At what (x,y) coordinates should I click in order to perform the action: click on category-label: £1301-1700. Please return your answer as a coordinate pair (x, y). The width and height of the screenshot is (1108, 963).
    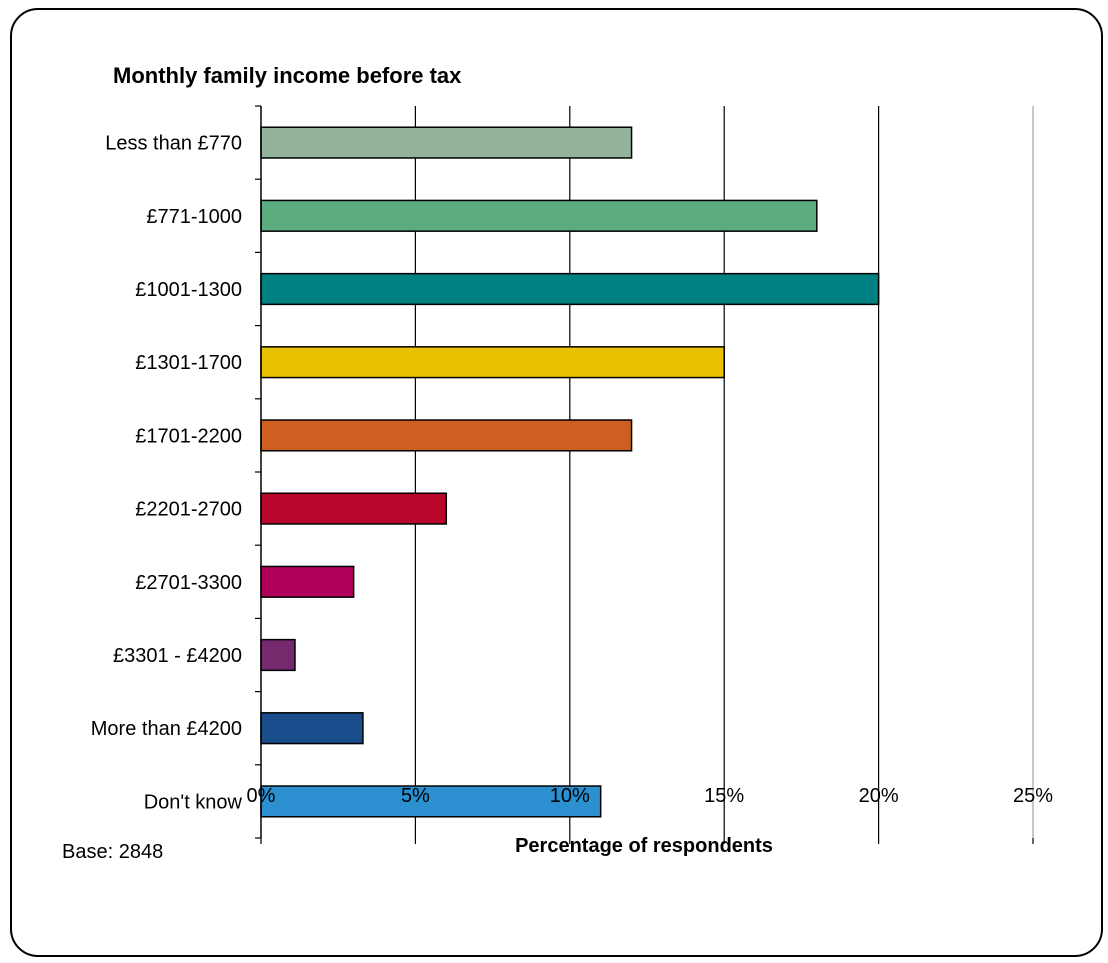
    Looking at the image, I should click on (188, 363).